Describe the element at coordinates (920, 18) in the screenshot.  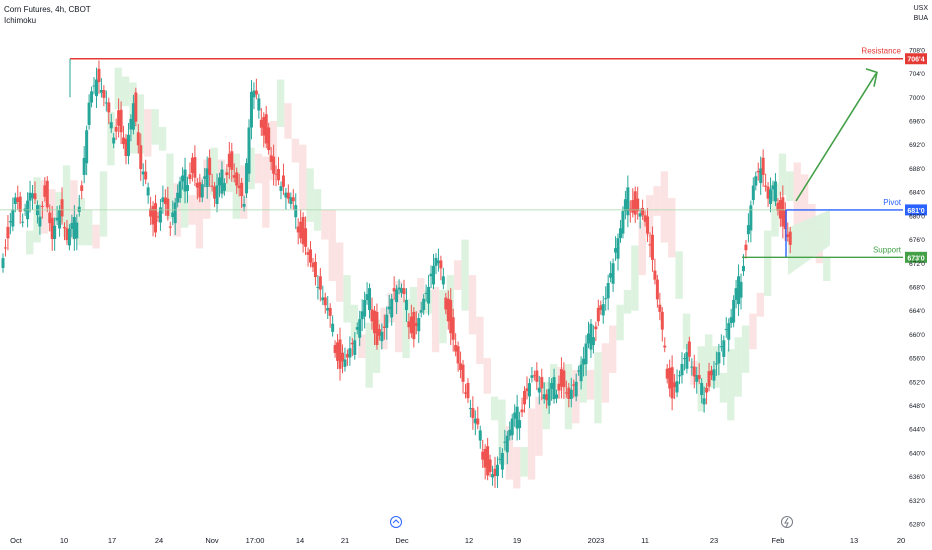
I see `unit-label: BUA` at that location.